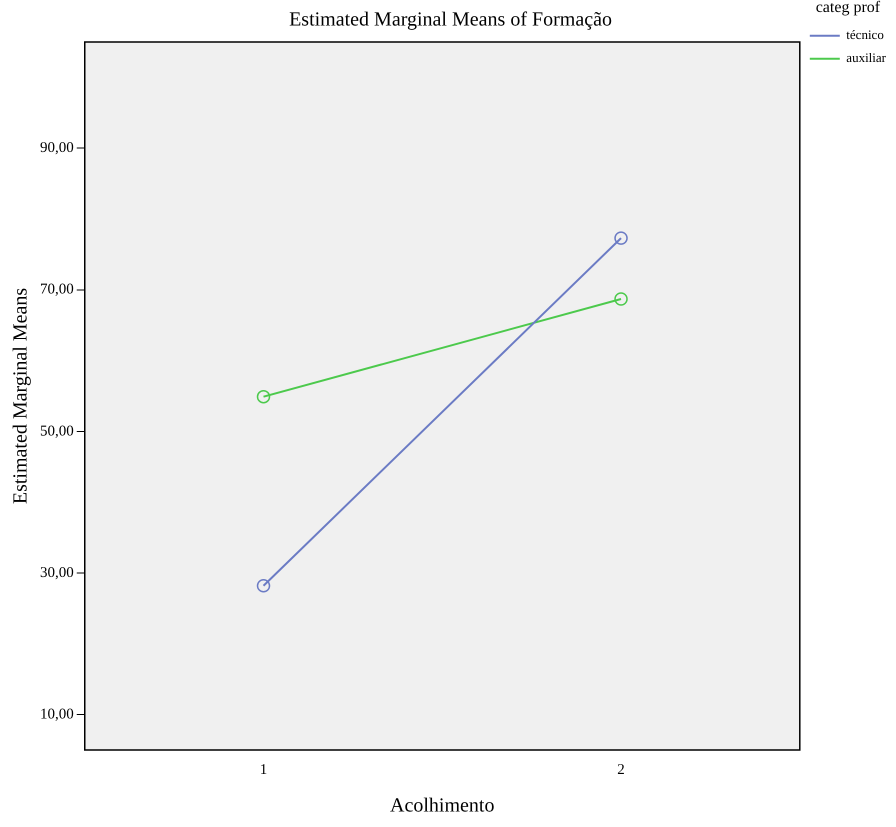 Image resolution: width=896 pixels, height=827 pixels. Describe the element at coordinates (57, 572) in the screenshot. I see `y-tick-label: 30,00` at that location.